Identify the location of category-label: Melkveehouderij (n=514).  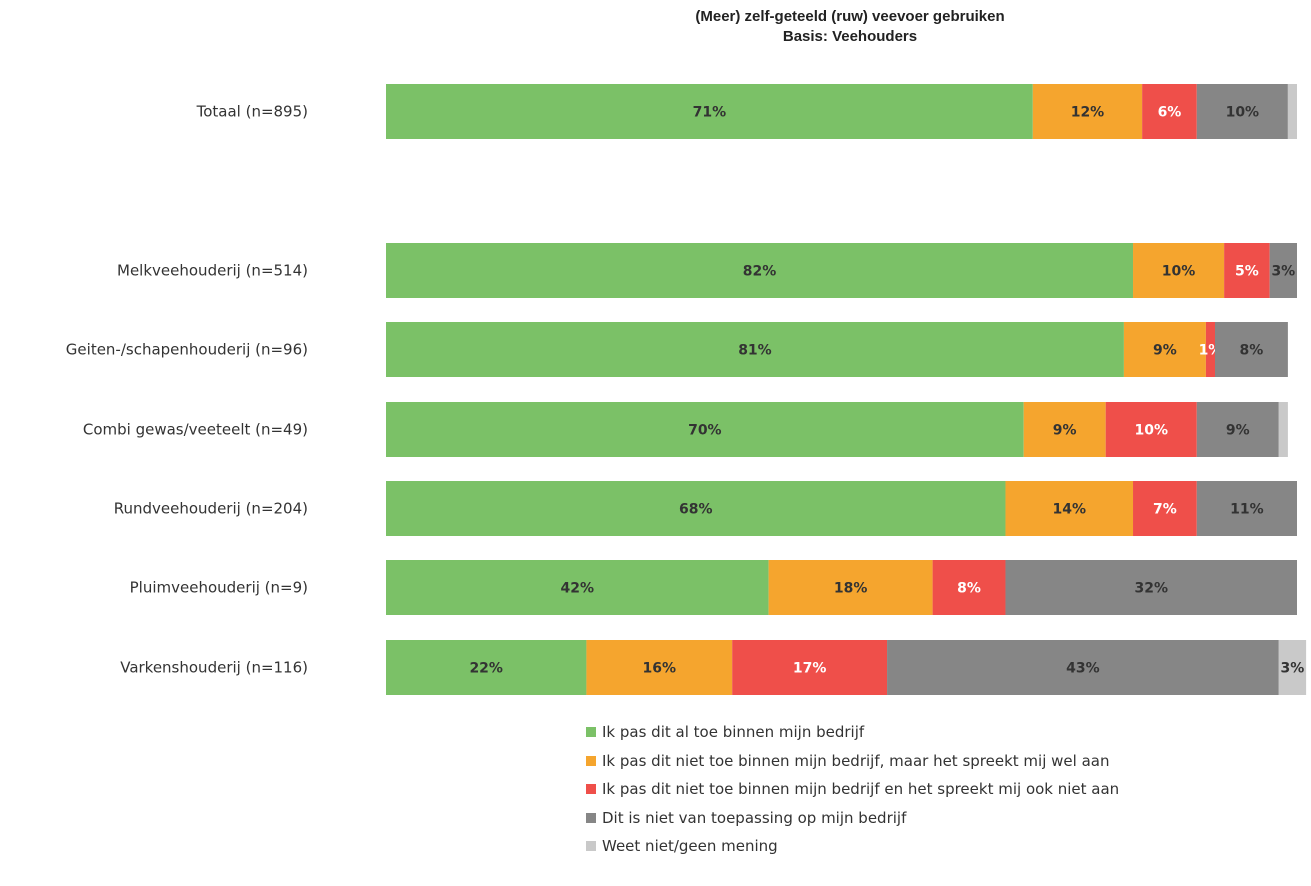
(212, 271).